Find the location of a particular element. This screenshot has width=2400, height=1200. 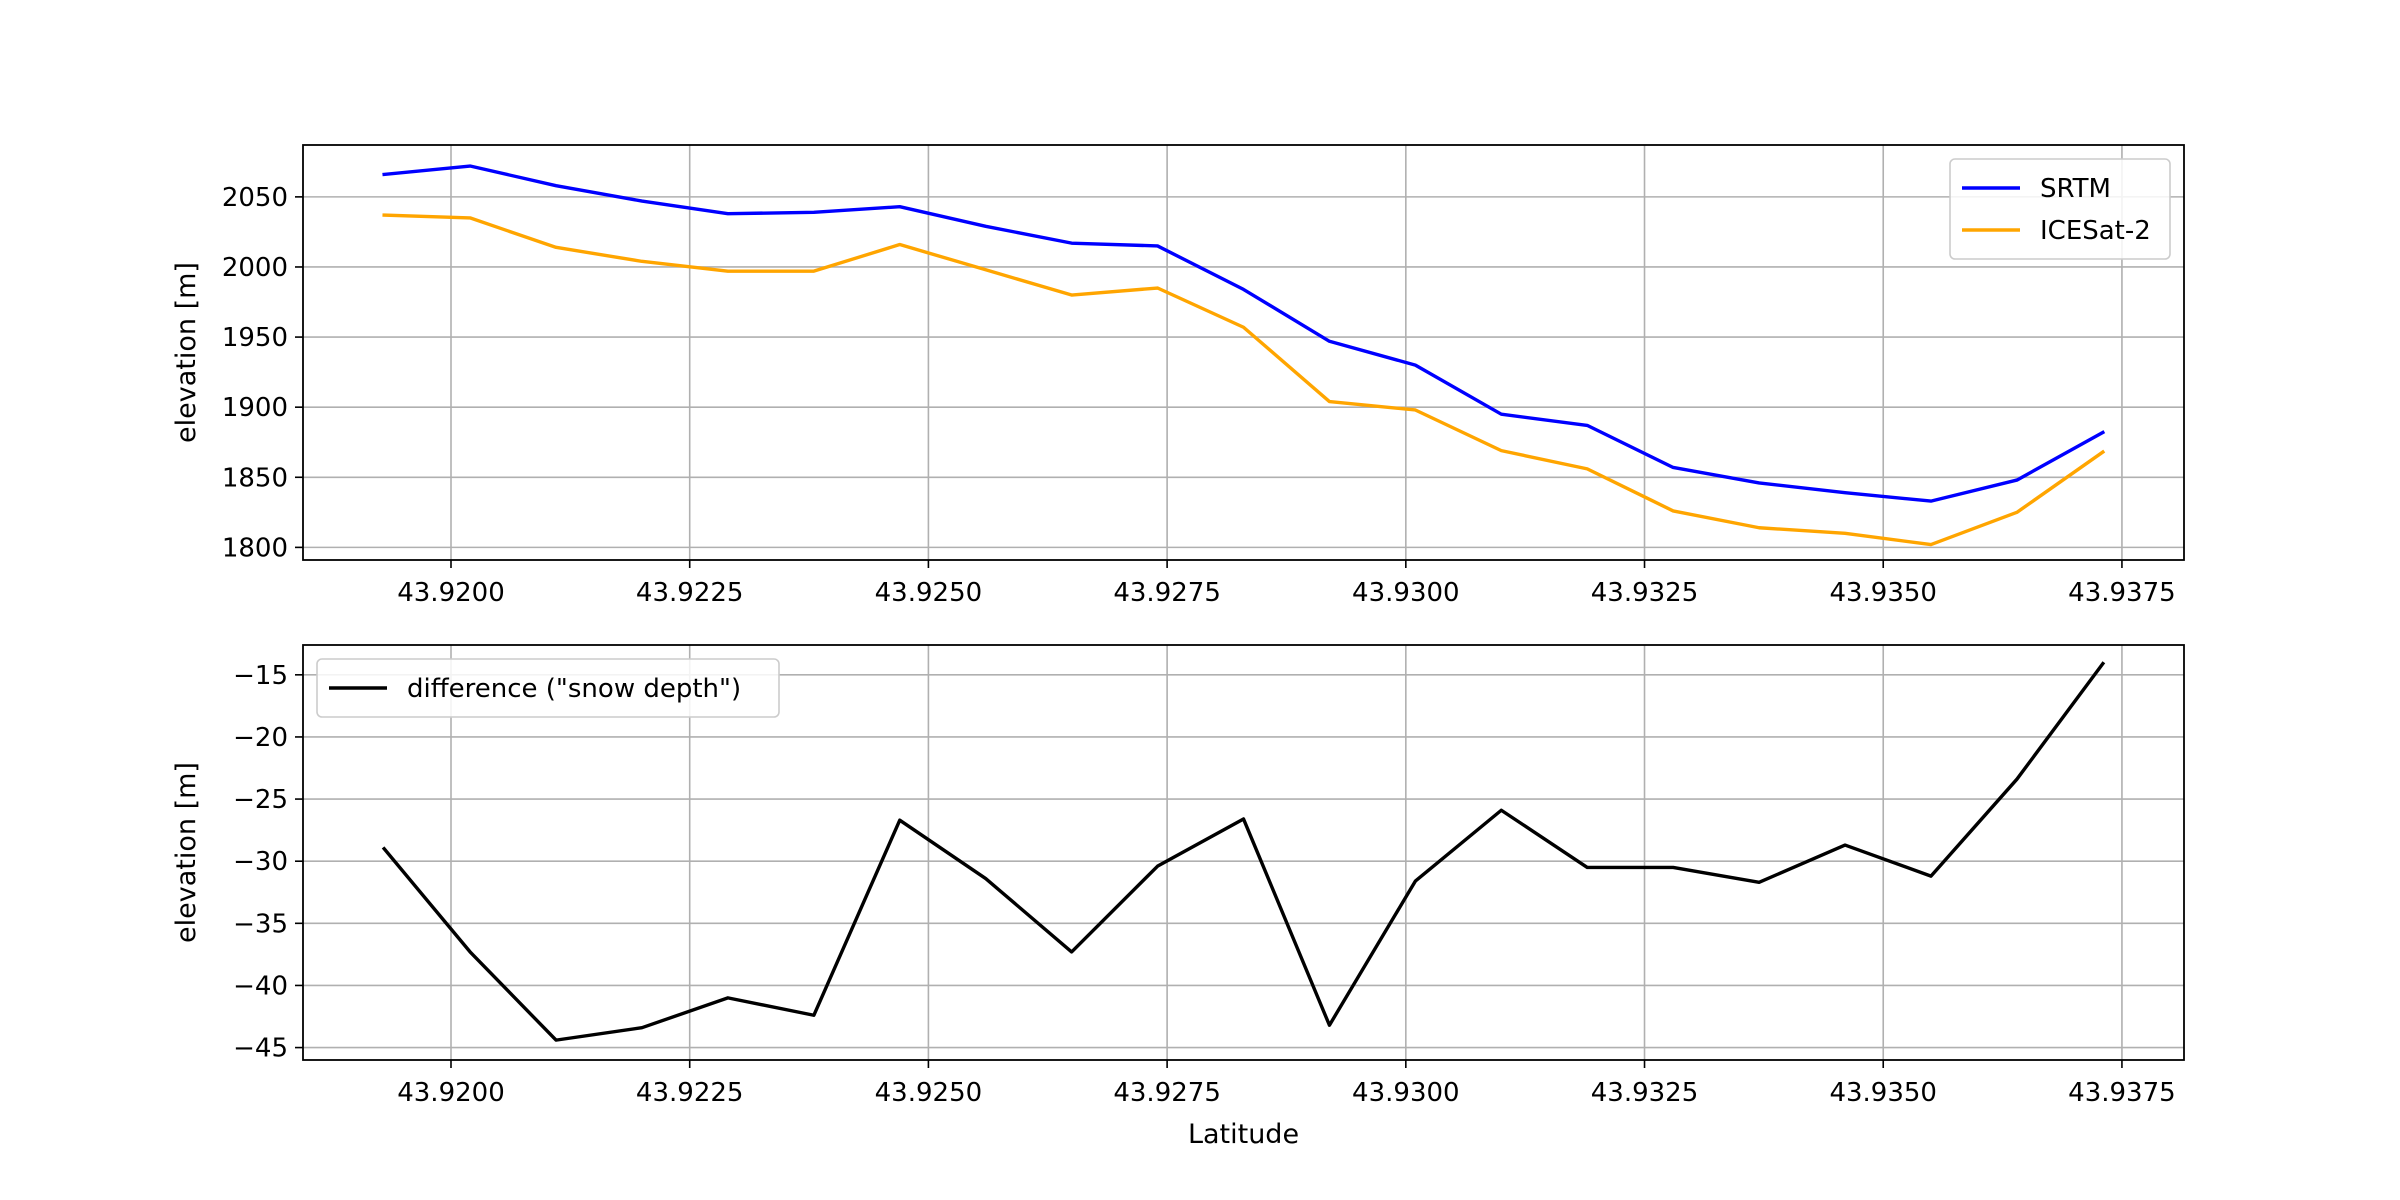

x-axis-label: Latitude is located at coordinates (1243, 1134).